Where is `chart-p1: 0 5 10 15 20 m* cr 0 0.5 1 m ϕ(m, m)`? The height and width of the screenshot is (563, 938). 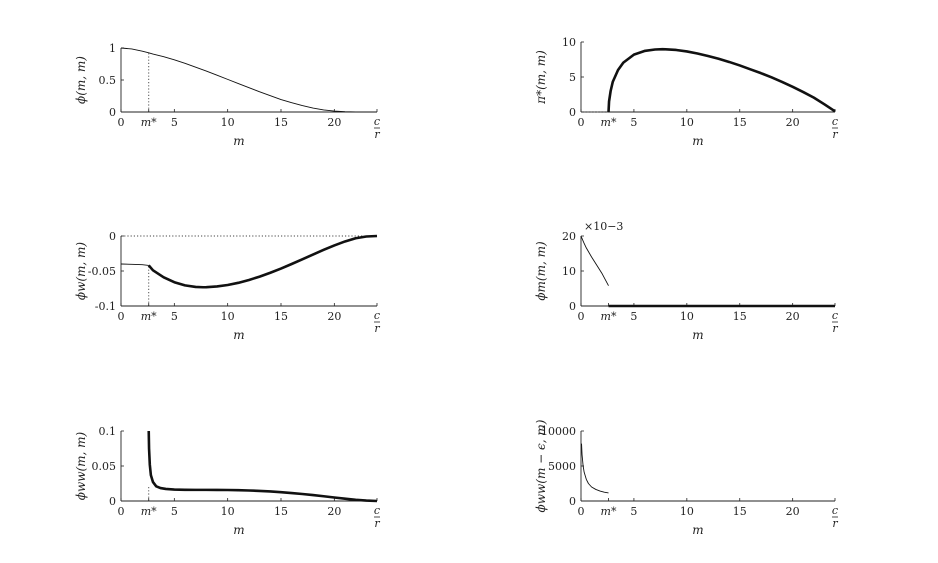 chart-p1: 0 5 10 15 20 m* cr 0 0.5 1 m ϕ(m, m) is located at coordinates (227, 95).